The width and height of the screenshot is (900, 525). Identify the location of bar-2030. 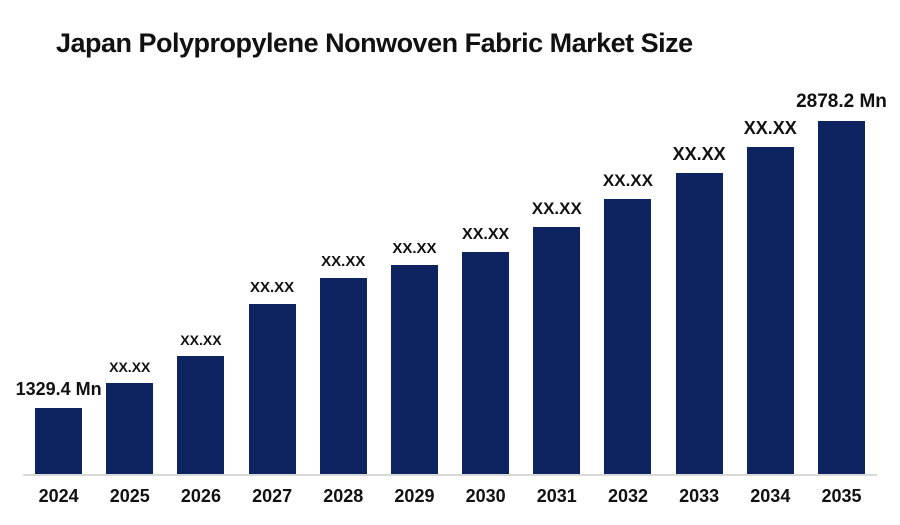
(486, 363).